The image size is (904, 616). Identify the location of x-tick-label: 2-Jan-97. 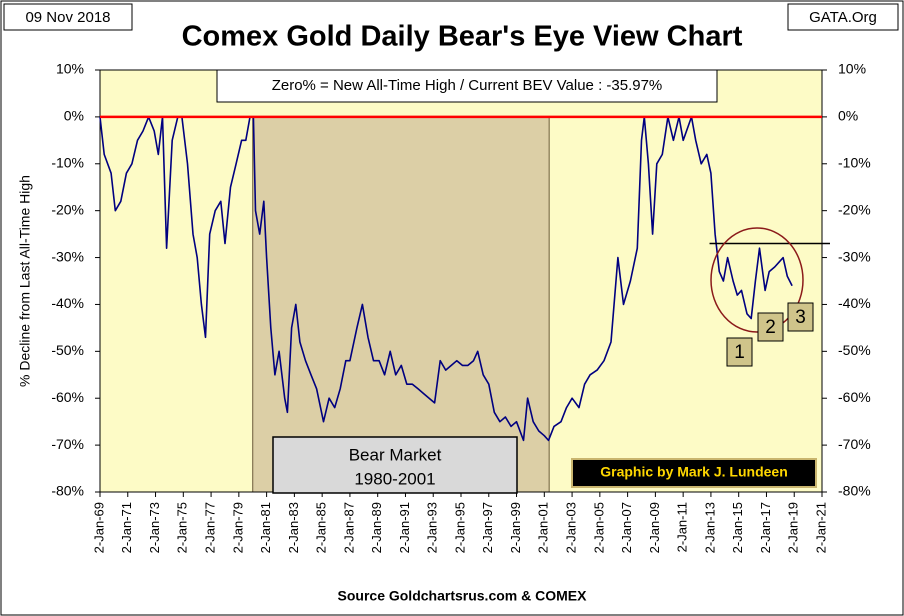
(487, 527).